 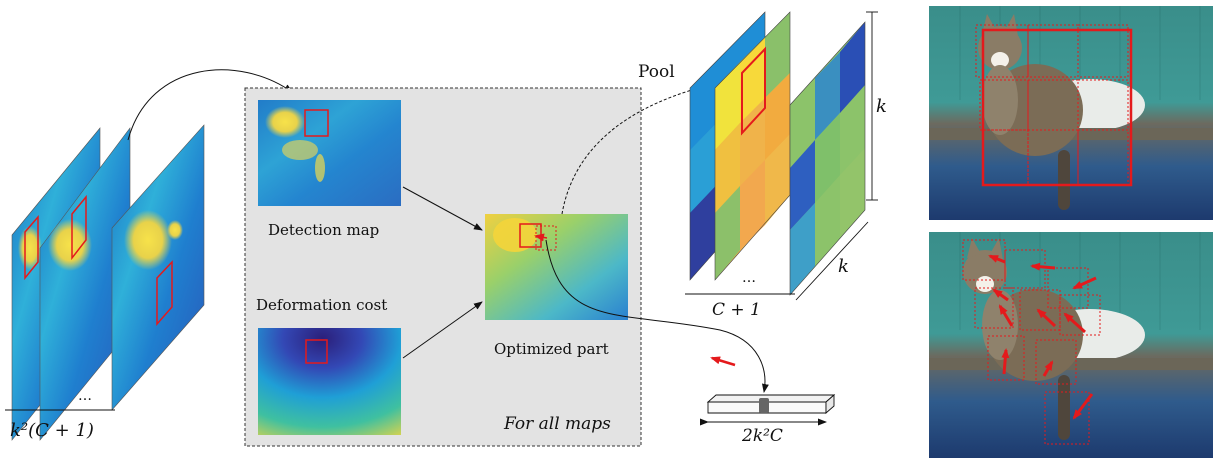 What do you see at coordinates (656, 72) in the screenshot?
I see `pool-label: Pool` at bounding box center [656, 72].